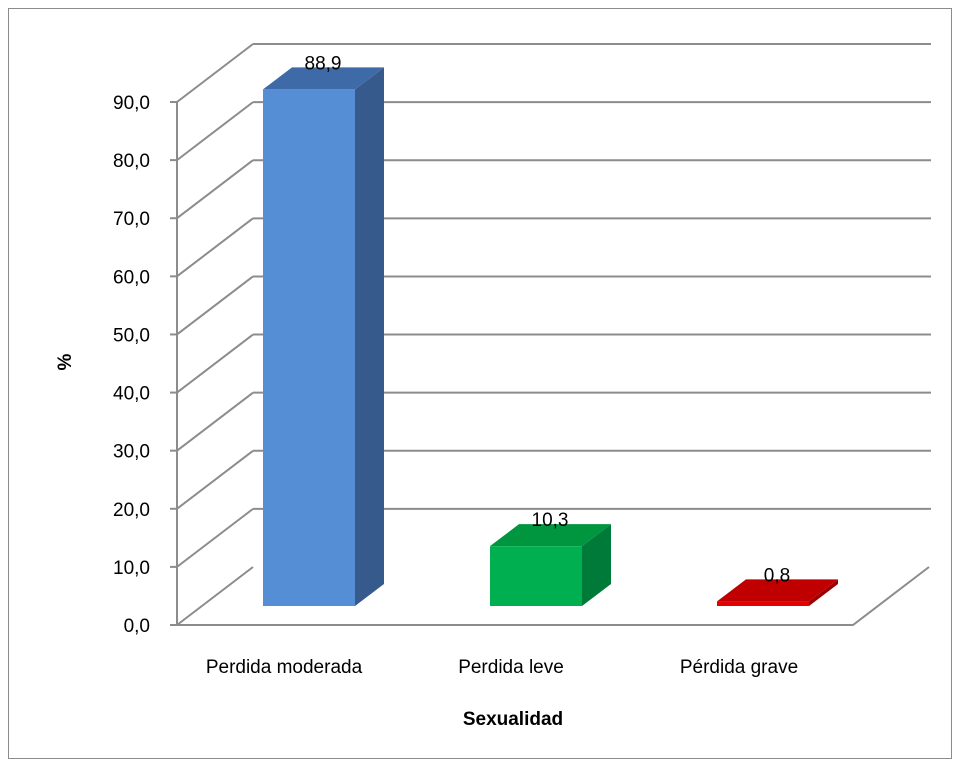 This screenshot has height=767, width=960. Describe the element at coordinates (65, 361) in the screenshot. I see `y-axis-title: %` at that location.